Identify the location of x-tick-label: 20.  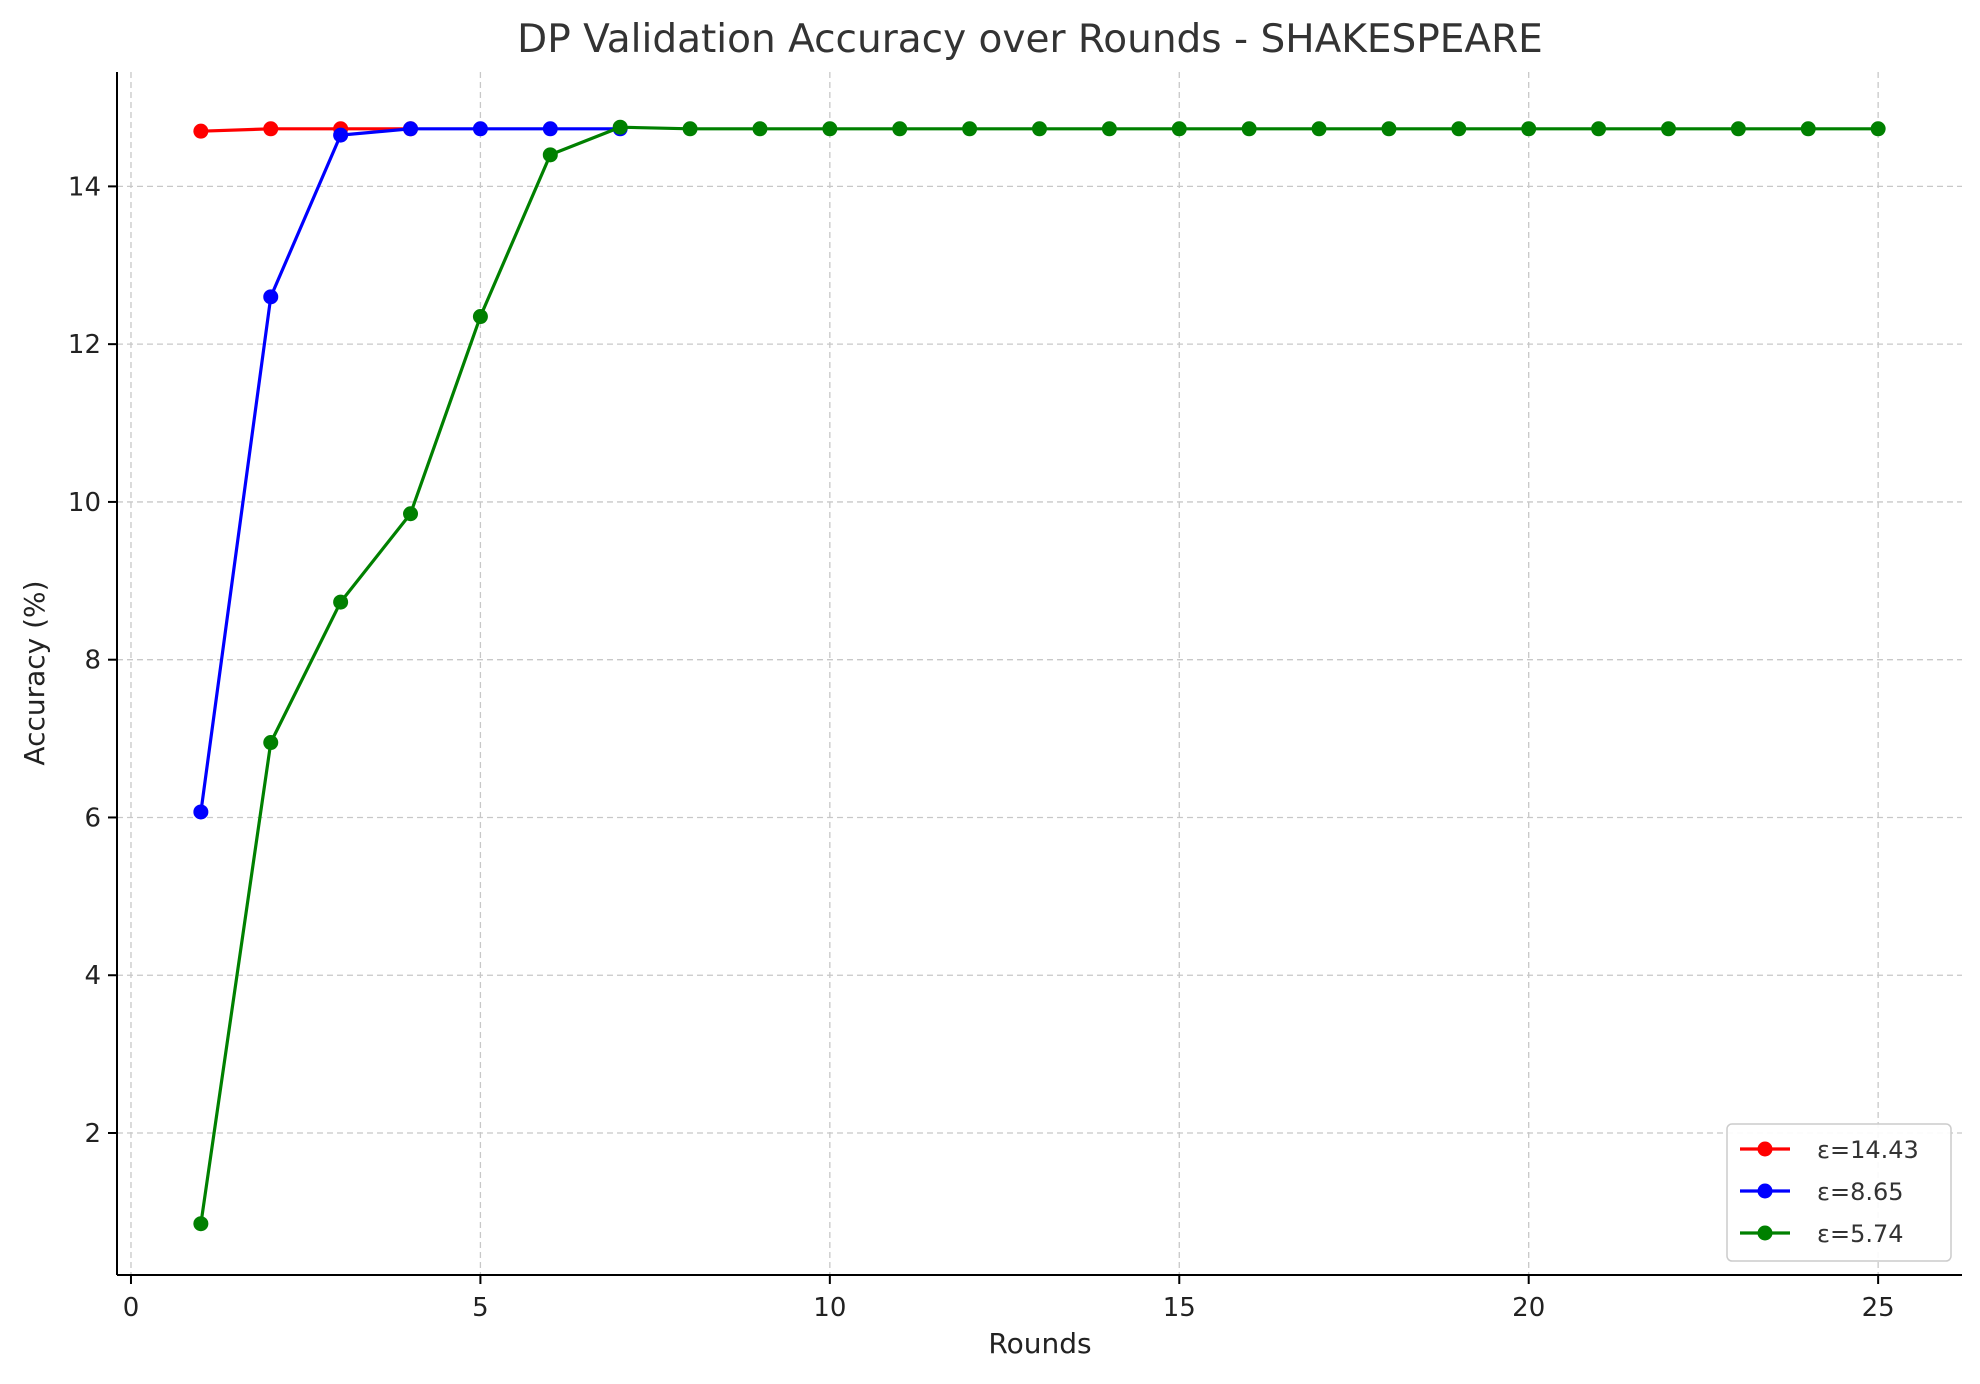
(1528, 1308).